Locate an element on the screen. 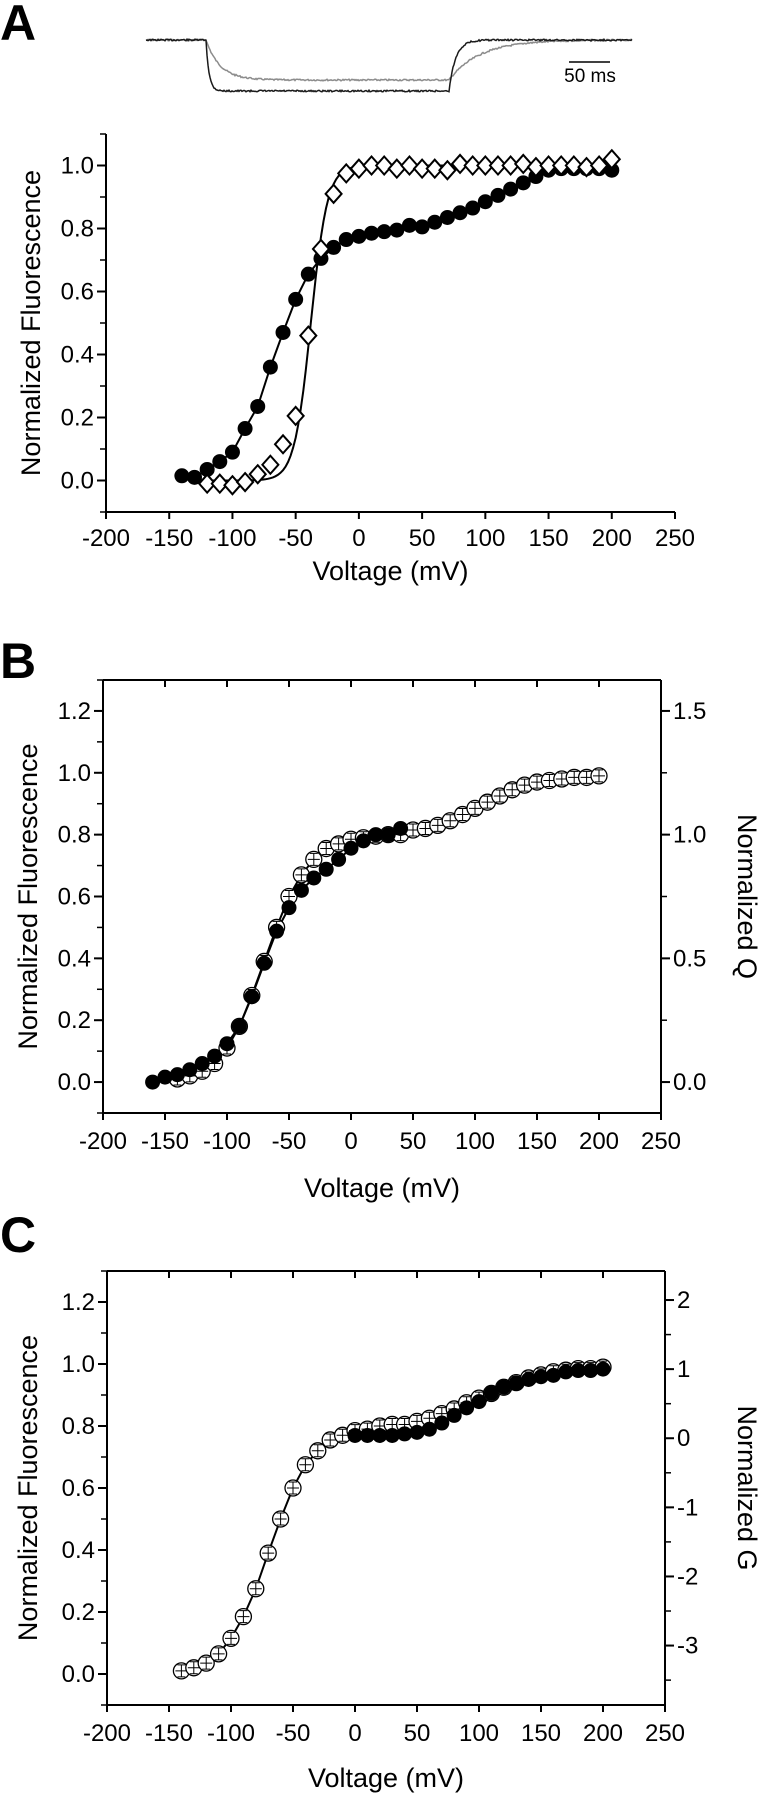 The height and width of the screenshot is (1800, 758). y2-tick-label: -1 is located at coordinates (687, 1507).